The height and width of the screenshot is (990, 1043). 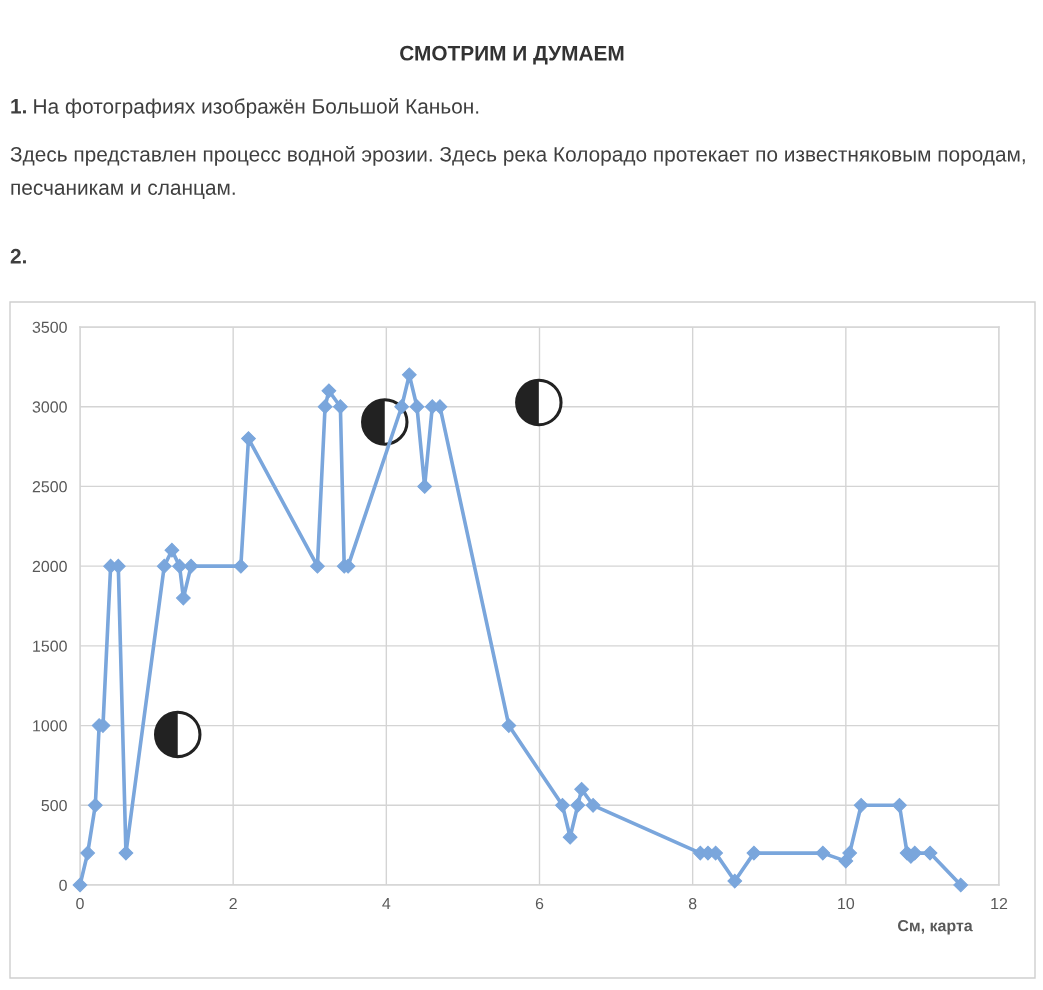 What do you see at coordinates (512, 55) in the screenshot?
I see `chart-title: СМОТРИМ И ДУМАЕМ` at bounding box center [512, 55].